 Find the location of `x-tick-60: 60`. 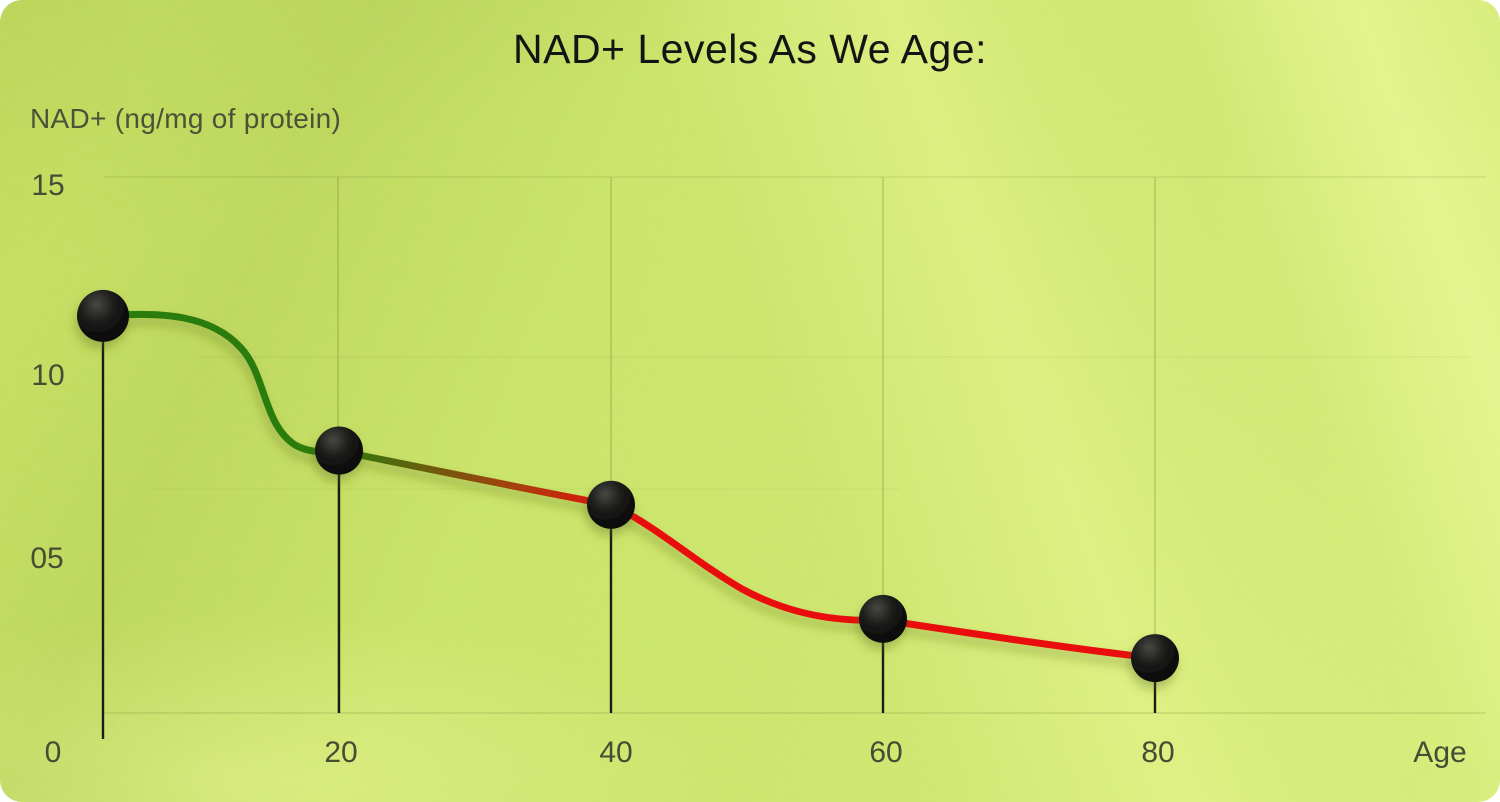

x-tick-60: 60 is located at coordinates (886, 752).